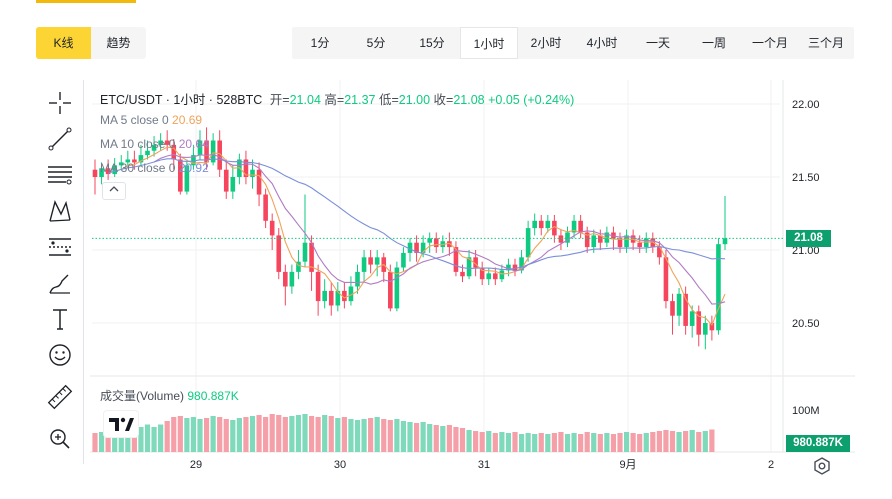 Image resolution: width=892 pixels, height=499 pixels. Describe the element at coordinates (134, 120) in the screenshot. I see `ma5-label: MA 5 close 0` at that location.